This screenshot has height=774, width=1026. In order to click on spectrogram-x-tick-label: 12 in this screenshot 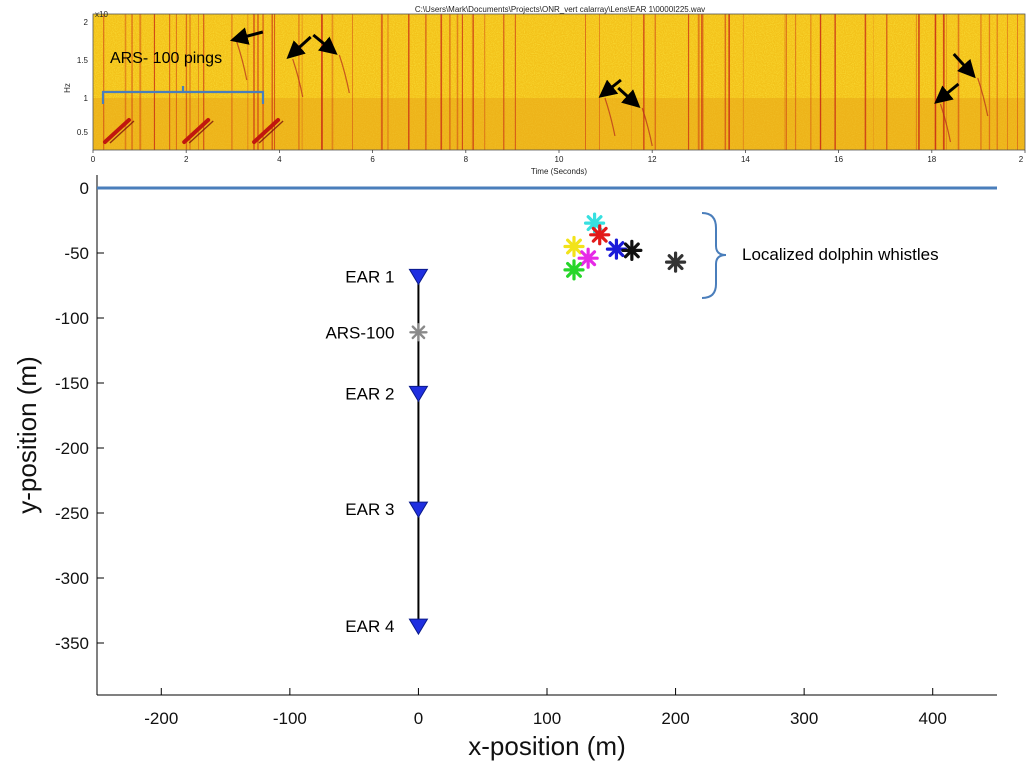, I will do `click(652, 159)`.